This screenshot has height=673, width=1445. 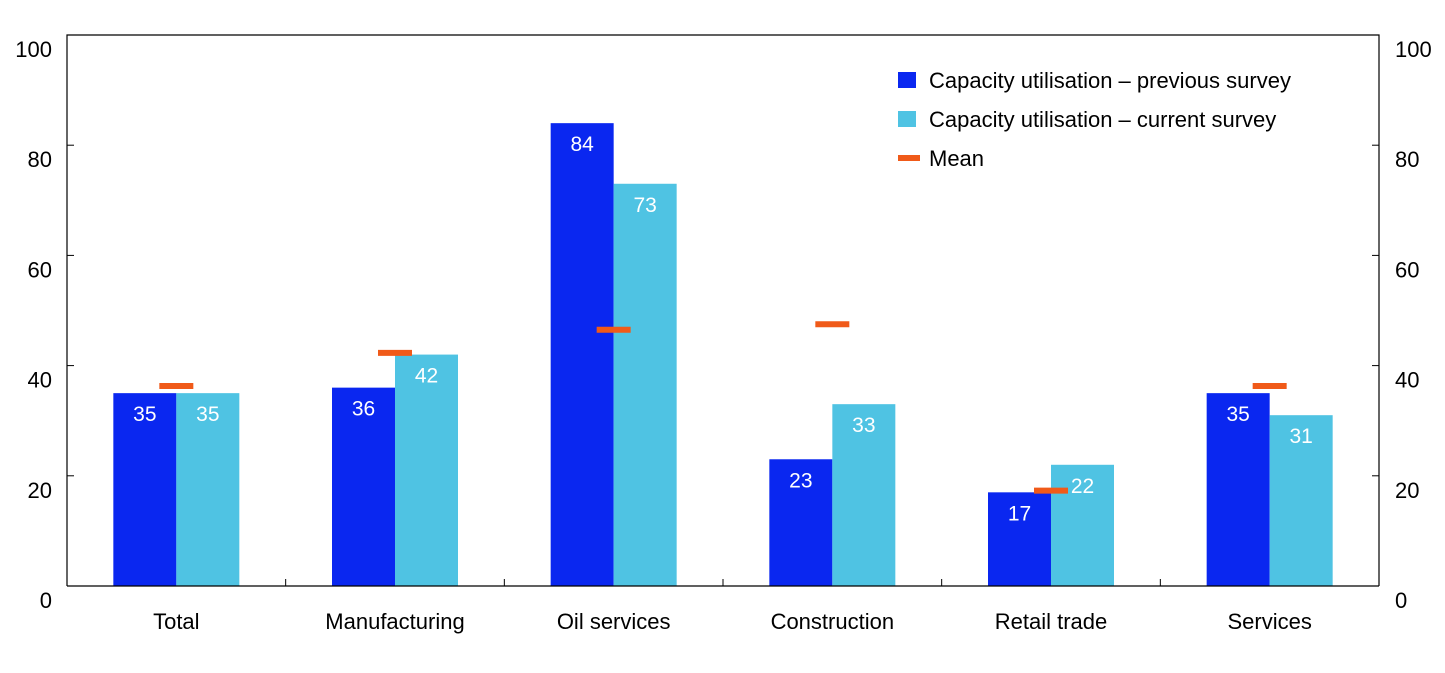 I want to click on x-tick-label: Oil services, so click(x=614, y=621).